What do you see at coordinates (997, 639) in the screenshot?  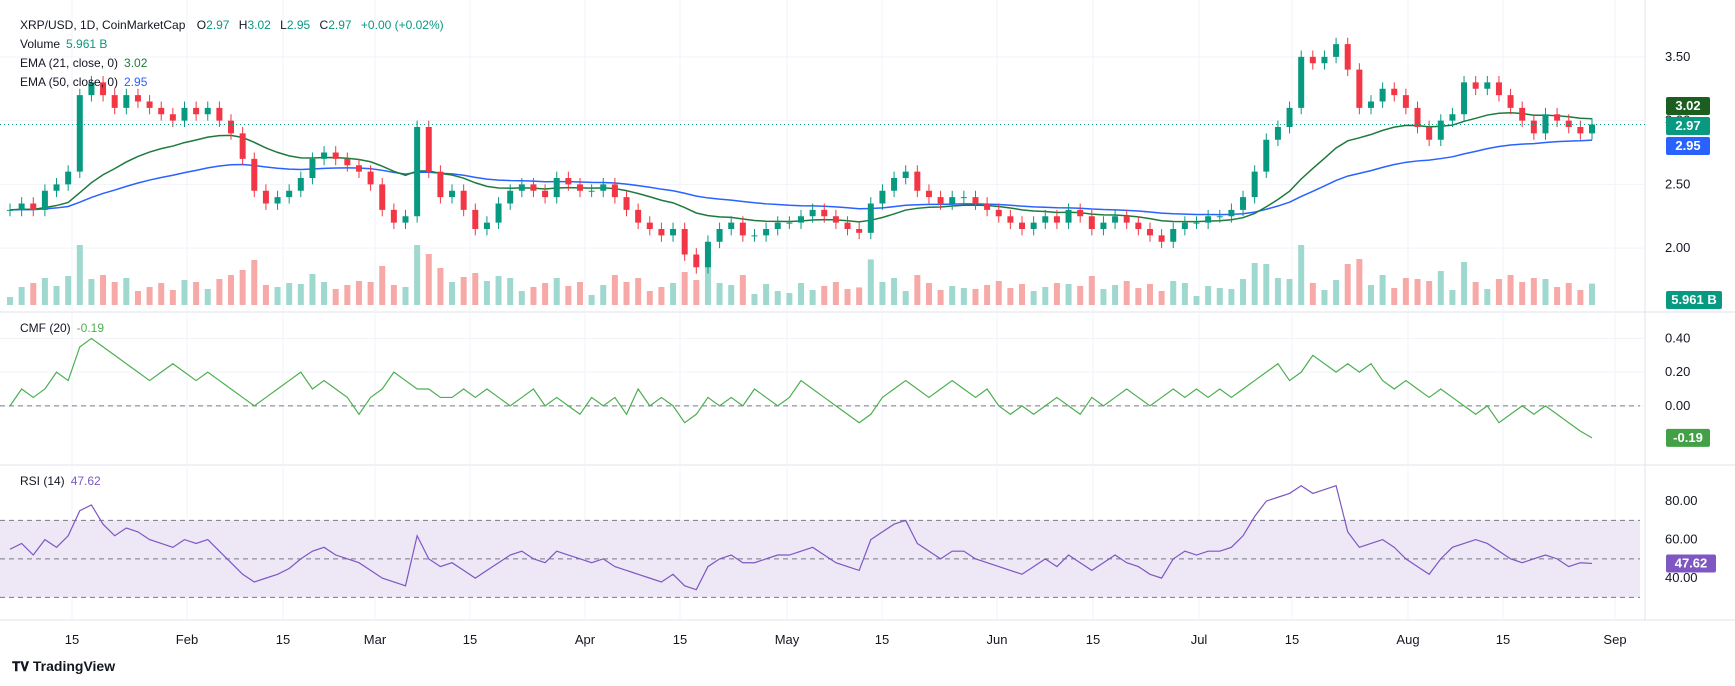 I see `x-tick-label: Jun` at bounding box center [997, 639].